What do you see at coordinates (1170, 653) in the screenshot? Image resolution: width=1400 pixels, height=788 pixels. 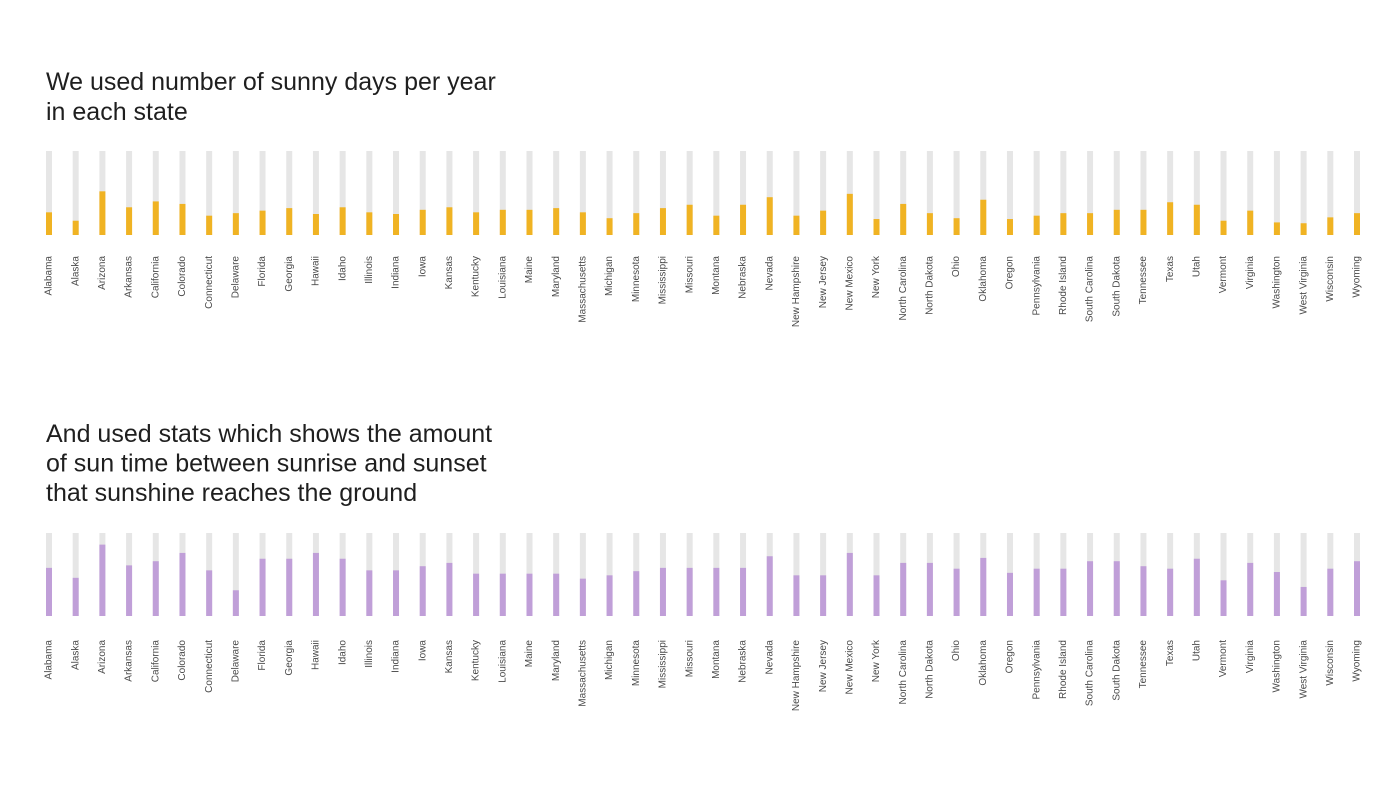 I see `x-tick-label: Texas` at bounding box center [1170, 653].